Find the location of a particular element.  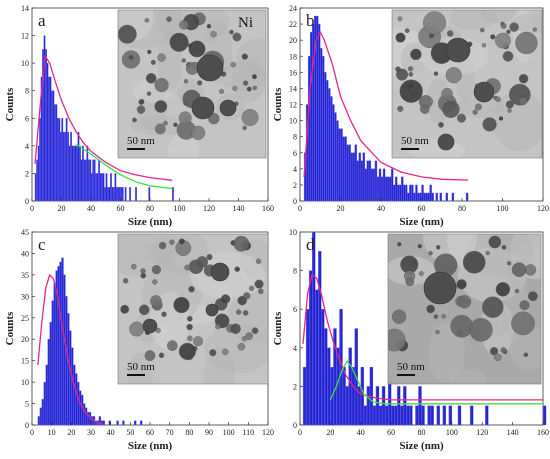

y-tick-label: 14 is located at coordinates (293, 88).